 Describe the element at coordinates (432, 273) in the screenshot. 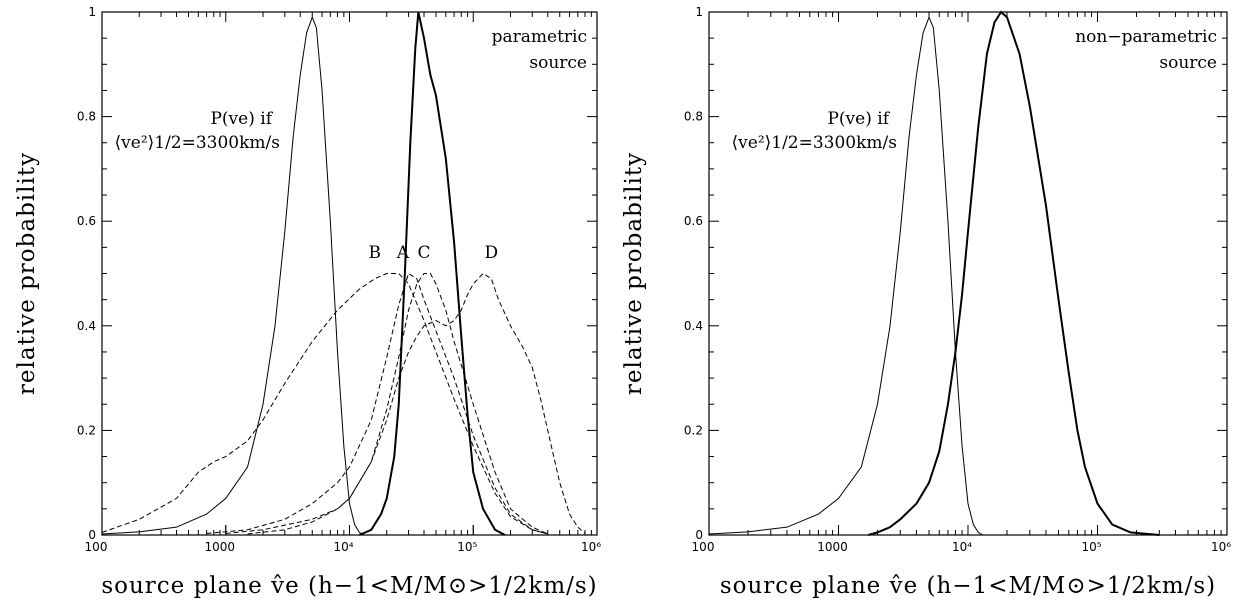

I see `measured-distribution-curve` at that location.